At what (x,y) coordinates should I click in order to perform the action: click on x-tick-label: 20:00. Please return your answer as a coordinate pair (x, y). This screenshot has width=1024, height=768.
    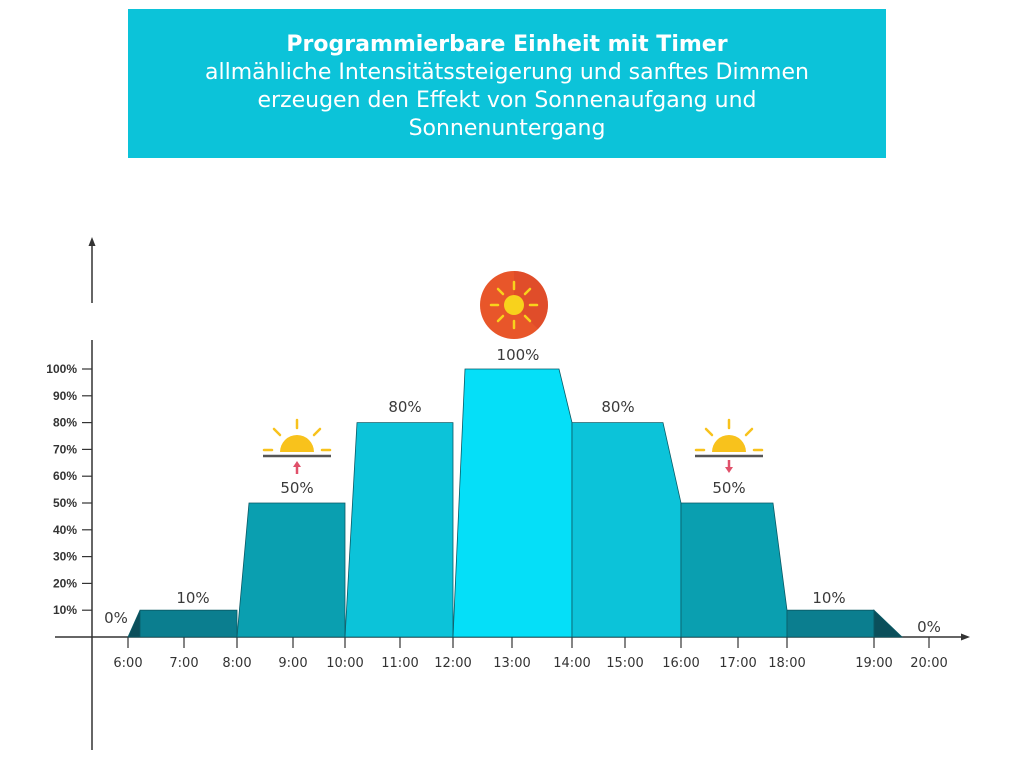
    Looking at the image, I should click on (928, 663).